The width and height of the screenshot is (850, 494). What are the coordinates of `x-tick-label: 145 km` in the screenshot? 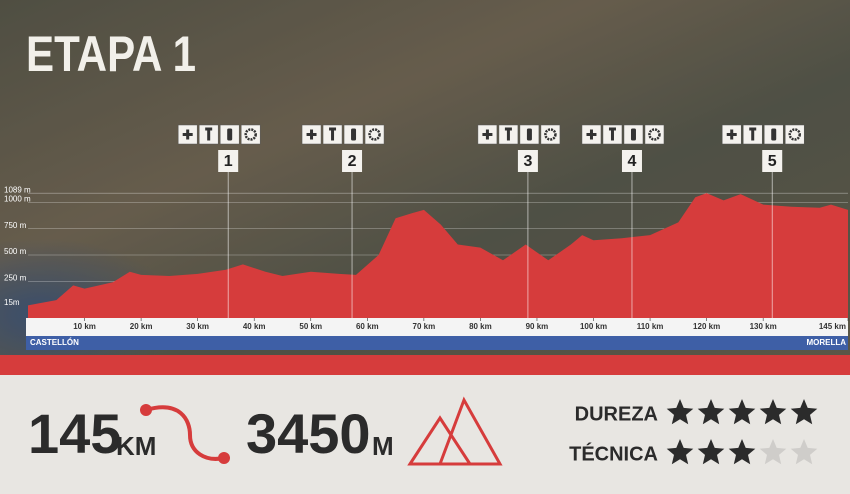 It's located at (832, 326).